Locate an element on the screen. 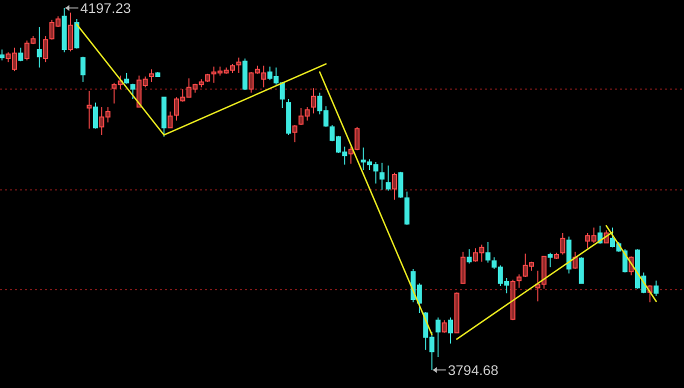 This screenshot has width=684, height=388. annotation: 3794.68 is located at coordinates (473, 370).